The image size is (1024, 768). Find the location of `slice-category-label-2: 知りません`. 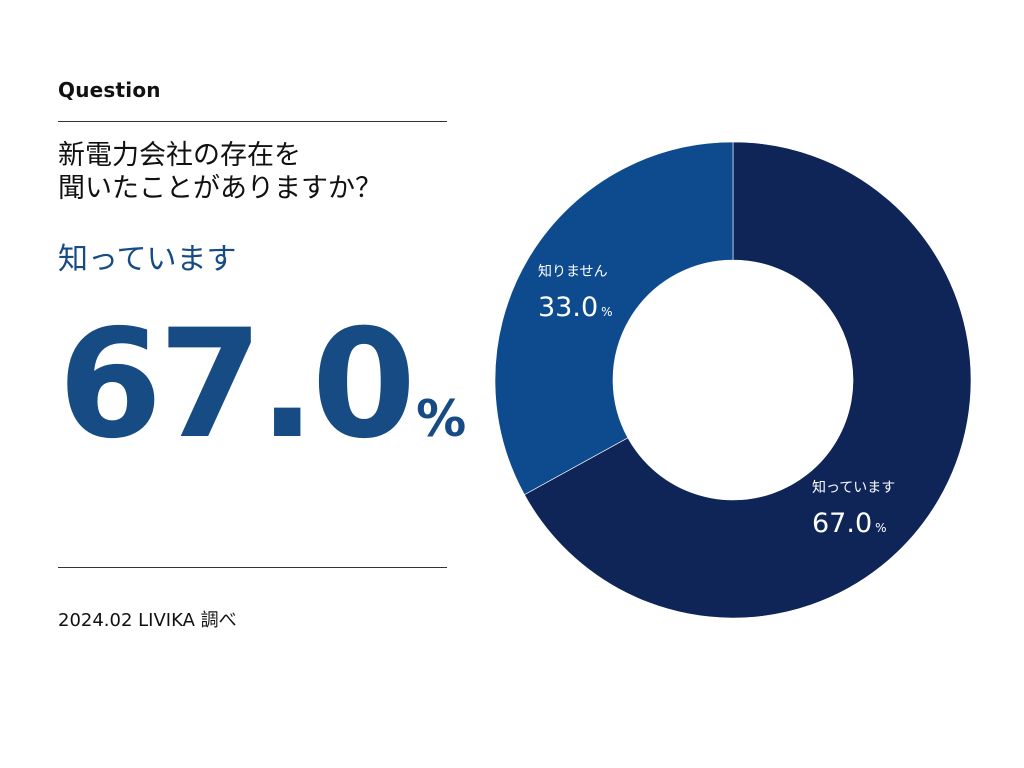

slice-category-label-2: 知りません is located at coordinates (573, 271).